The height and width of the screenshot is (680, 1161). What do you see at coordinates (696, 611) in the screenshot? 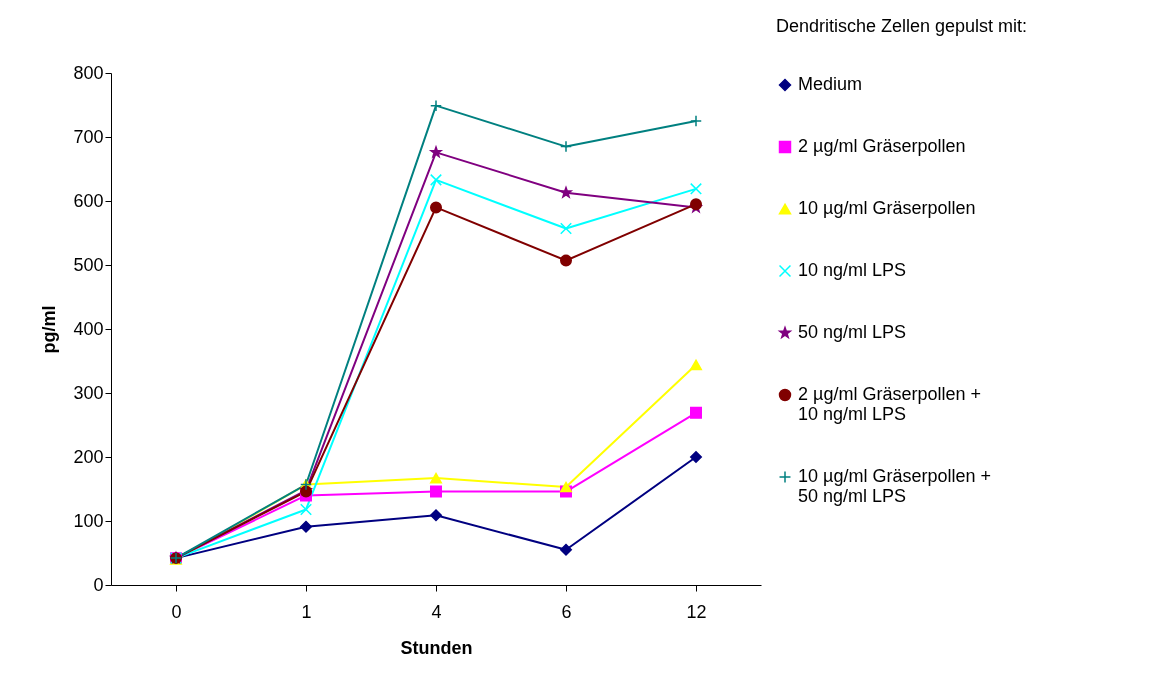
I see `x-tick-label: 12` at bounding box center [696, 611].